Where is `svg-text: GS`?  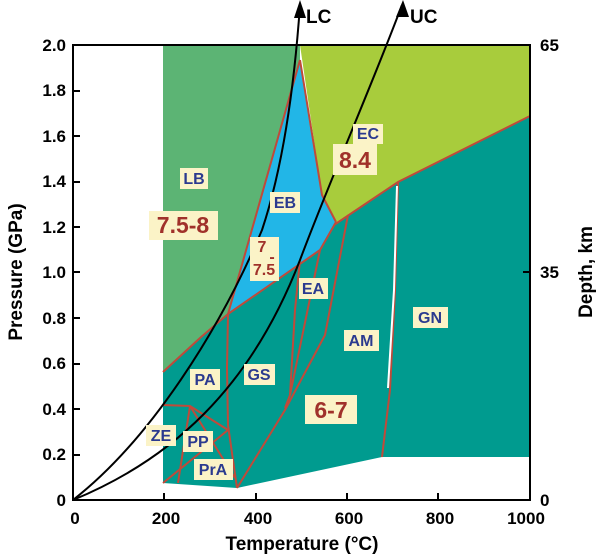 svg-text: GS is located at coordinates (258, 375).